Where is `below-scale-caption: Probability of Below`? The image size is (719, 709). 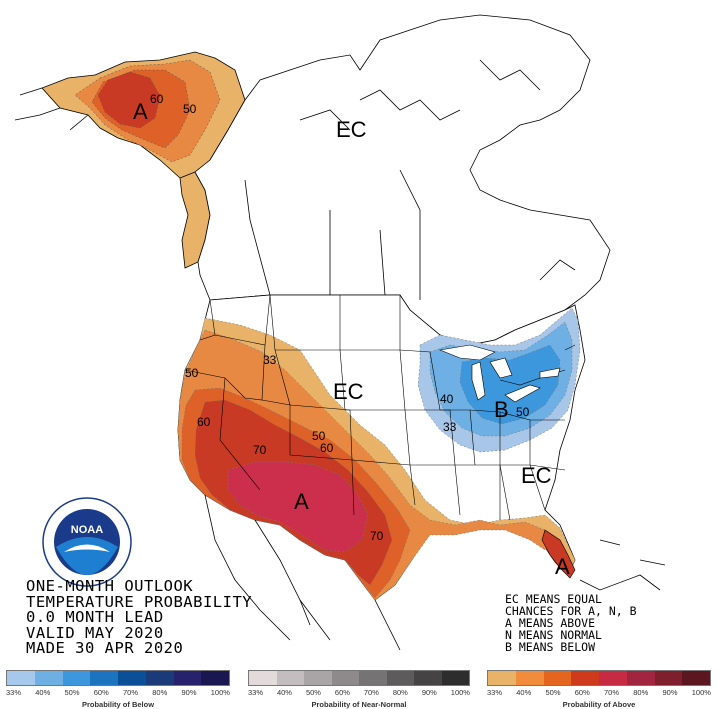 below-scale-caption: Probability of Below is located at coordinates (118, 704).